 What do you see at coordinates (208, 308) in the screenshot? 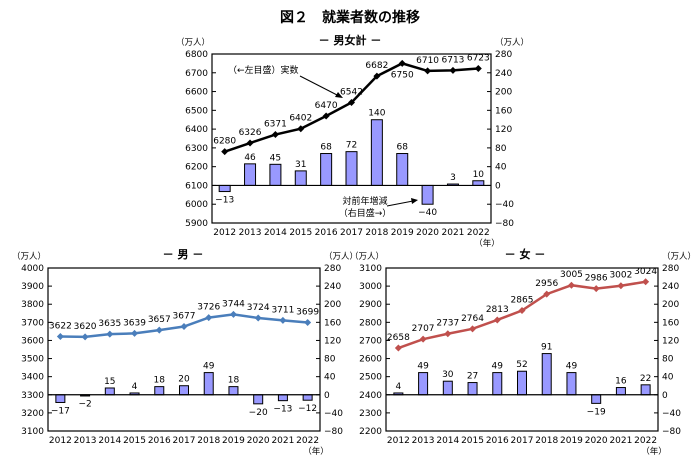
I see `line-value-label: 3726` at bounding box center [208, 308].